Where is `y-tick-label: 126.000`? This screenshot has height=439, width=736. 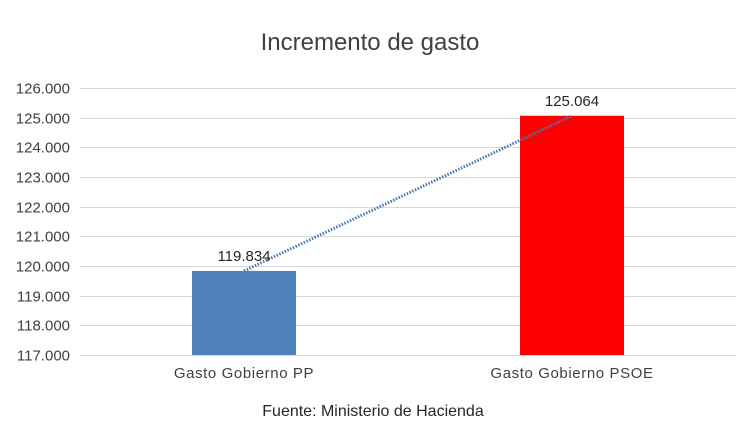 y-tick-label: 126.000 is located at coordinates (43, 89).